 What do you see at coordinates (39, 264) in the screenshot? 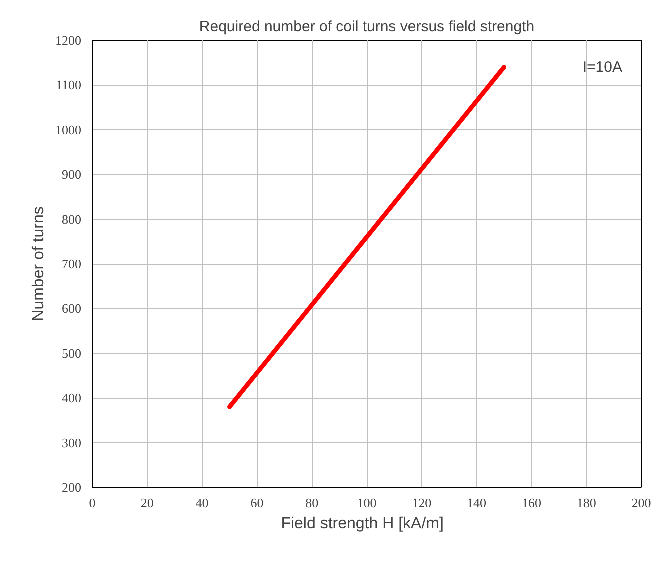
I see `y-axis-title: Number of turns` at bounding box center [39, 264].